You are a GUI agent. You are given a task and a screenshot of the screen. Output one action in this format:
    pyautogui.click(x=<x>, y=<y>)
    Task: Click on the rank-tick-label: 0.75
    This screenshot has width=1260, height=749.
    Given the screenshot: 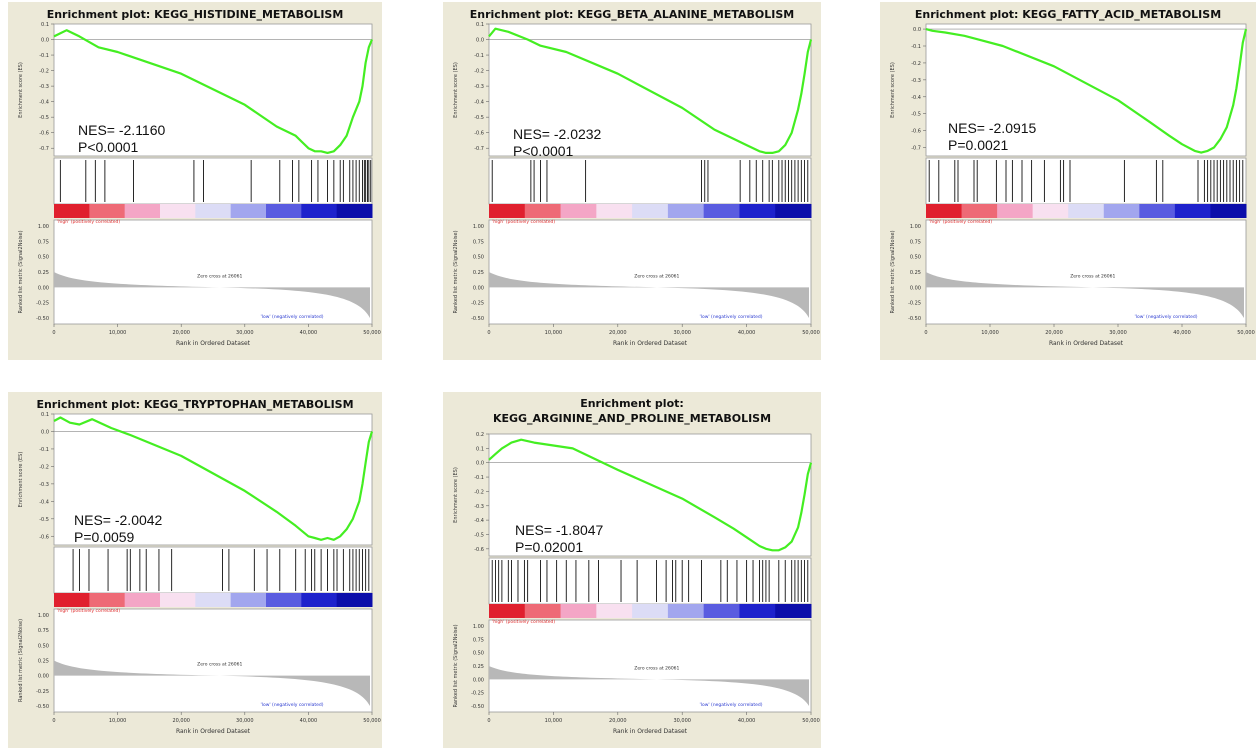 What is the action you would take?
    pyautogui.click(x=478, y=242)
    